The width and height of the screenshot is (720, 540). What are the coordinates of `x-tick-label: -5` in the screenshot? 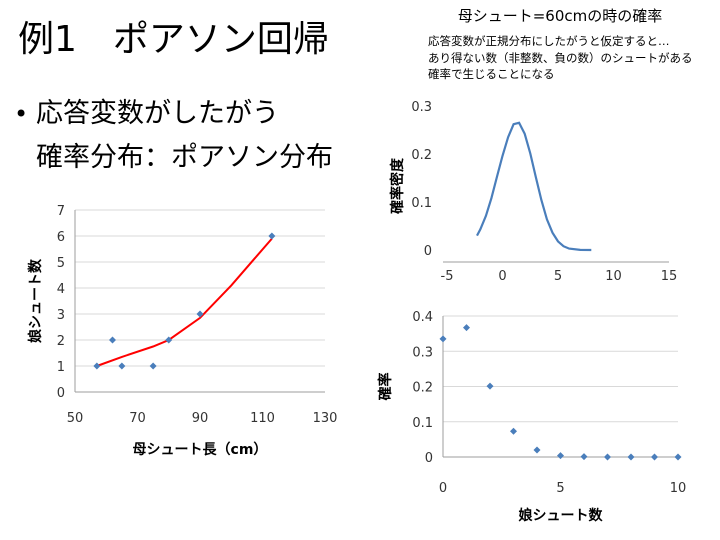 It's located at (447, 276).